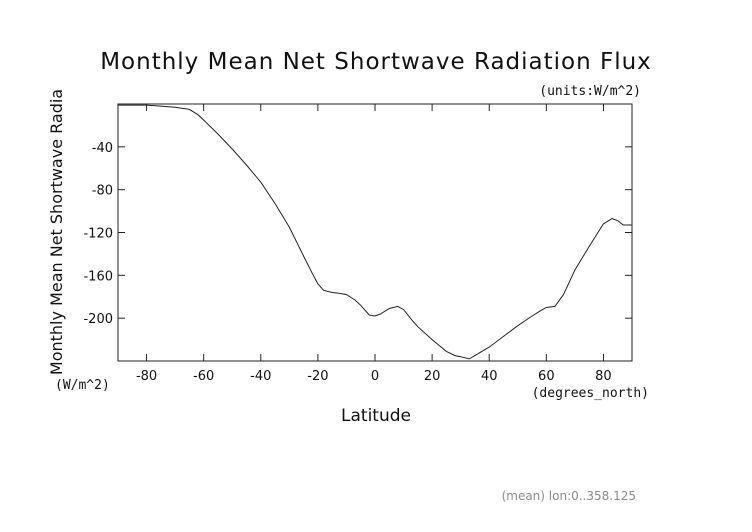  What do you see at coordinates (603, 376) in the screenshot?
I see `x-tick-label: 80` at bounding box center [603, 376].